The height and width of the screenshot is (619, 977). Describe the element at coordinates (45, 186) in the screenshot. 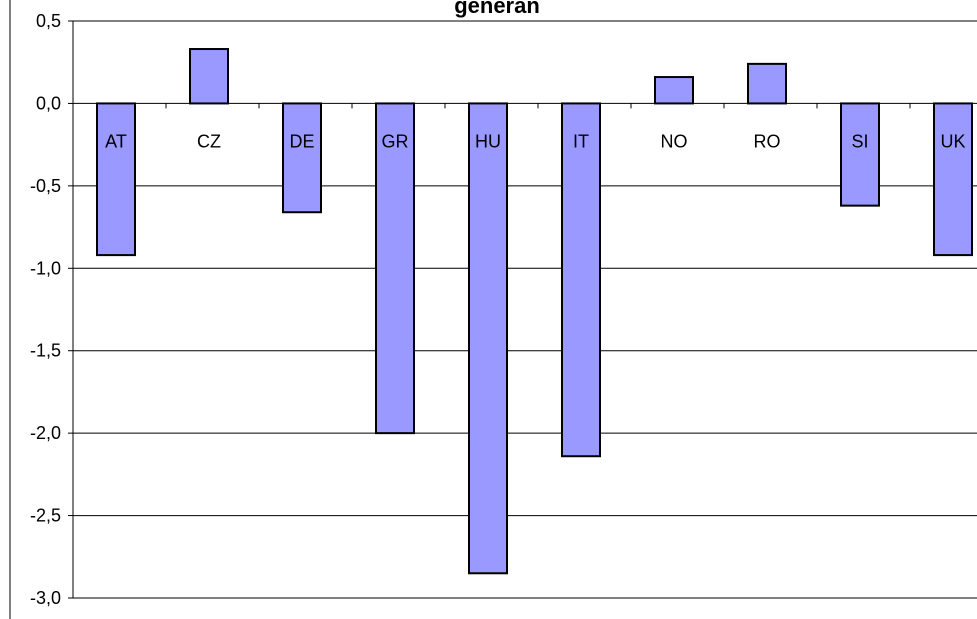

I see `y-tick-label: -0,5` at that location.